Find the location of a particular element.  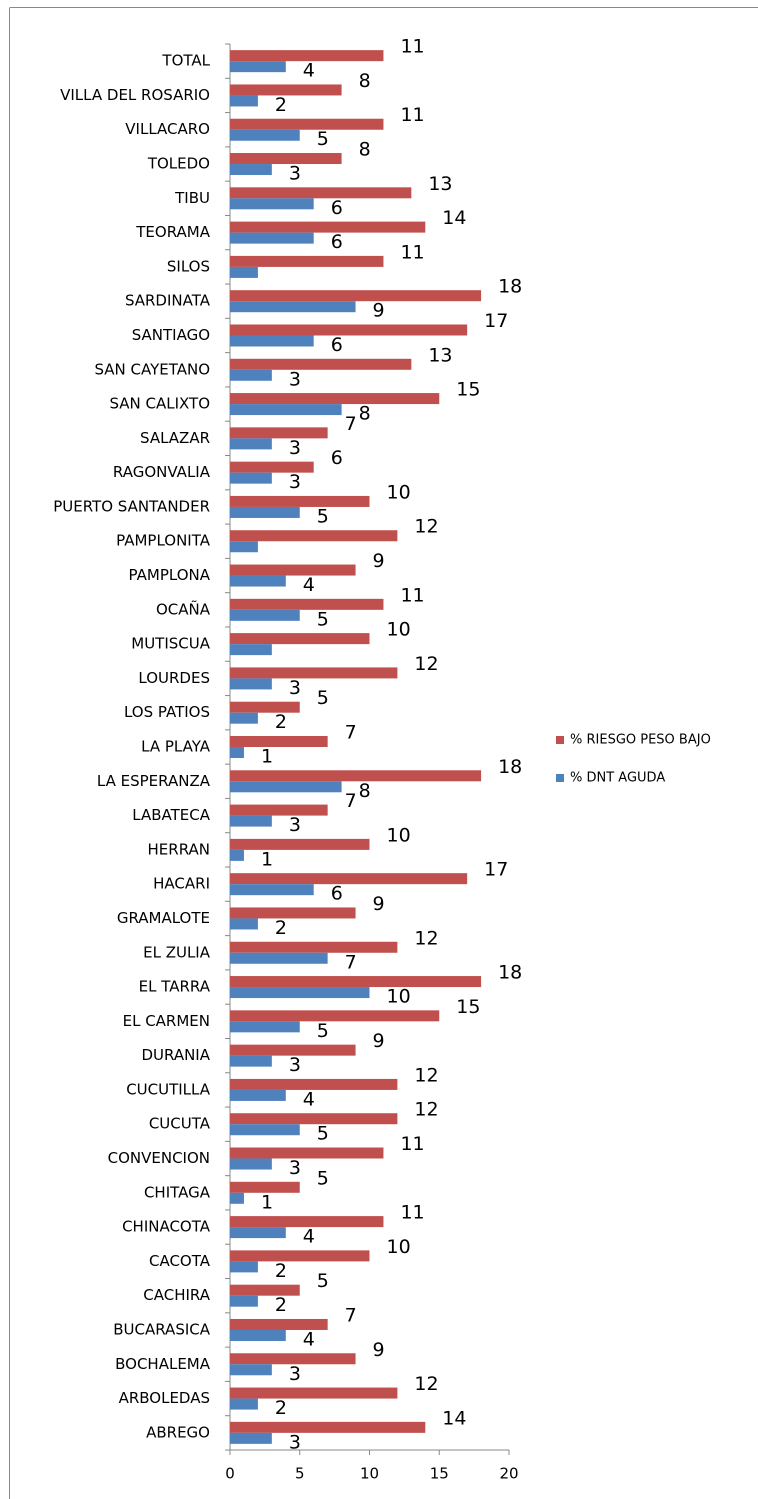

x-tick-label: 15 is located at coordinates (439, 1474).